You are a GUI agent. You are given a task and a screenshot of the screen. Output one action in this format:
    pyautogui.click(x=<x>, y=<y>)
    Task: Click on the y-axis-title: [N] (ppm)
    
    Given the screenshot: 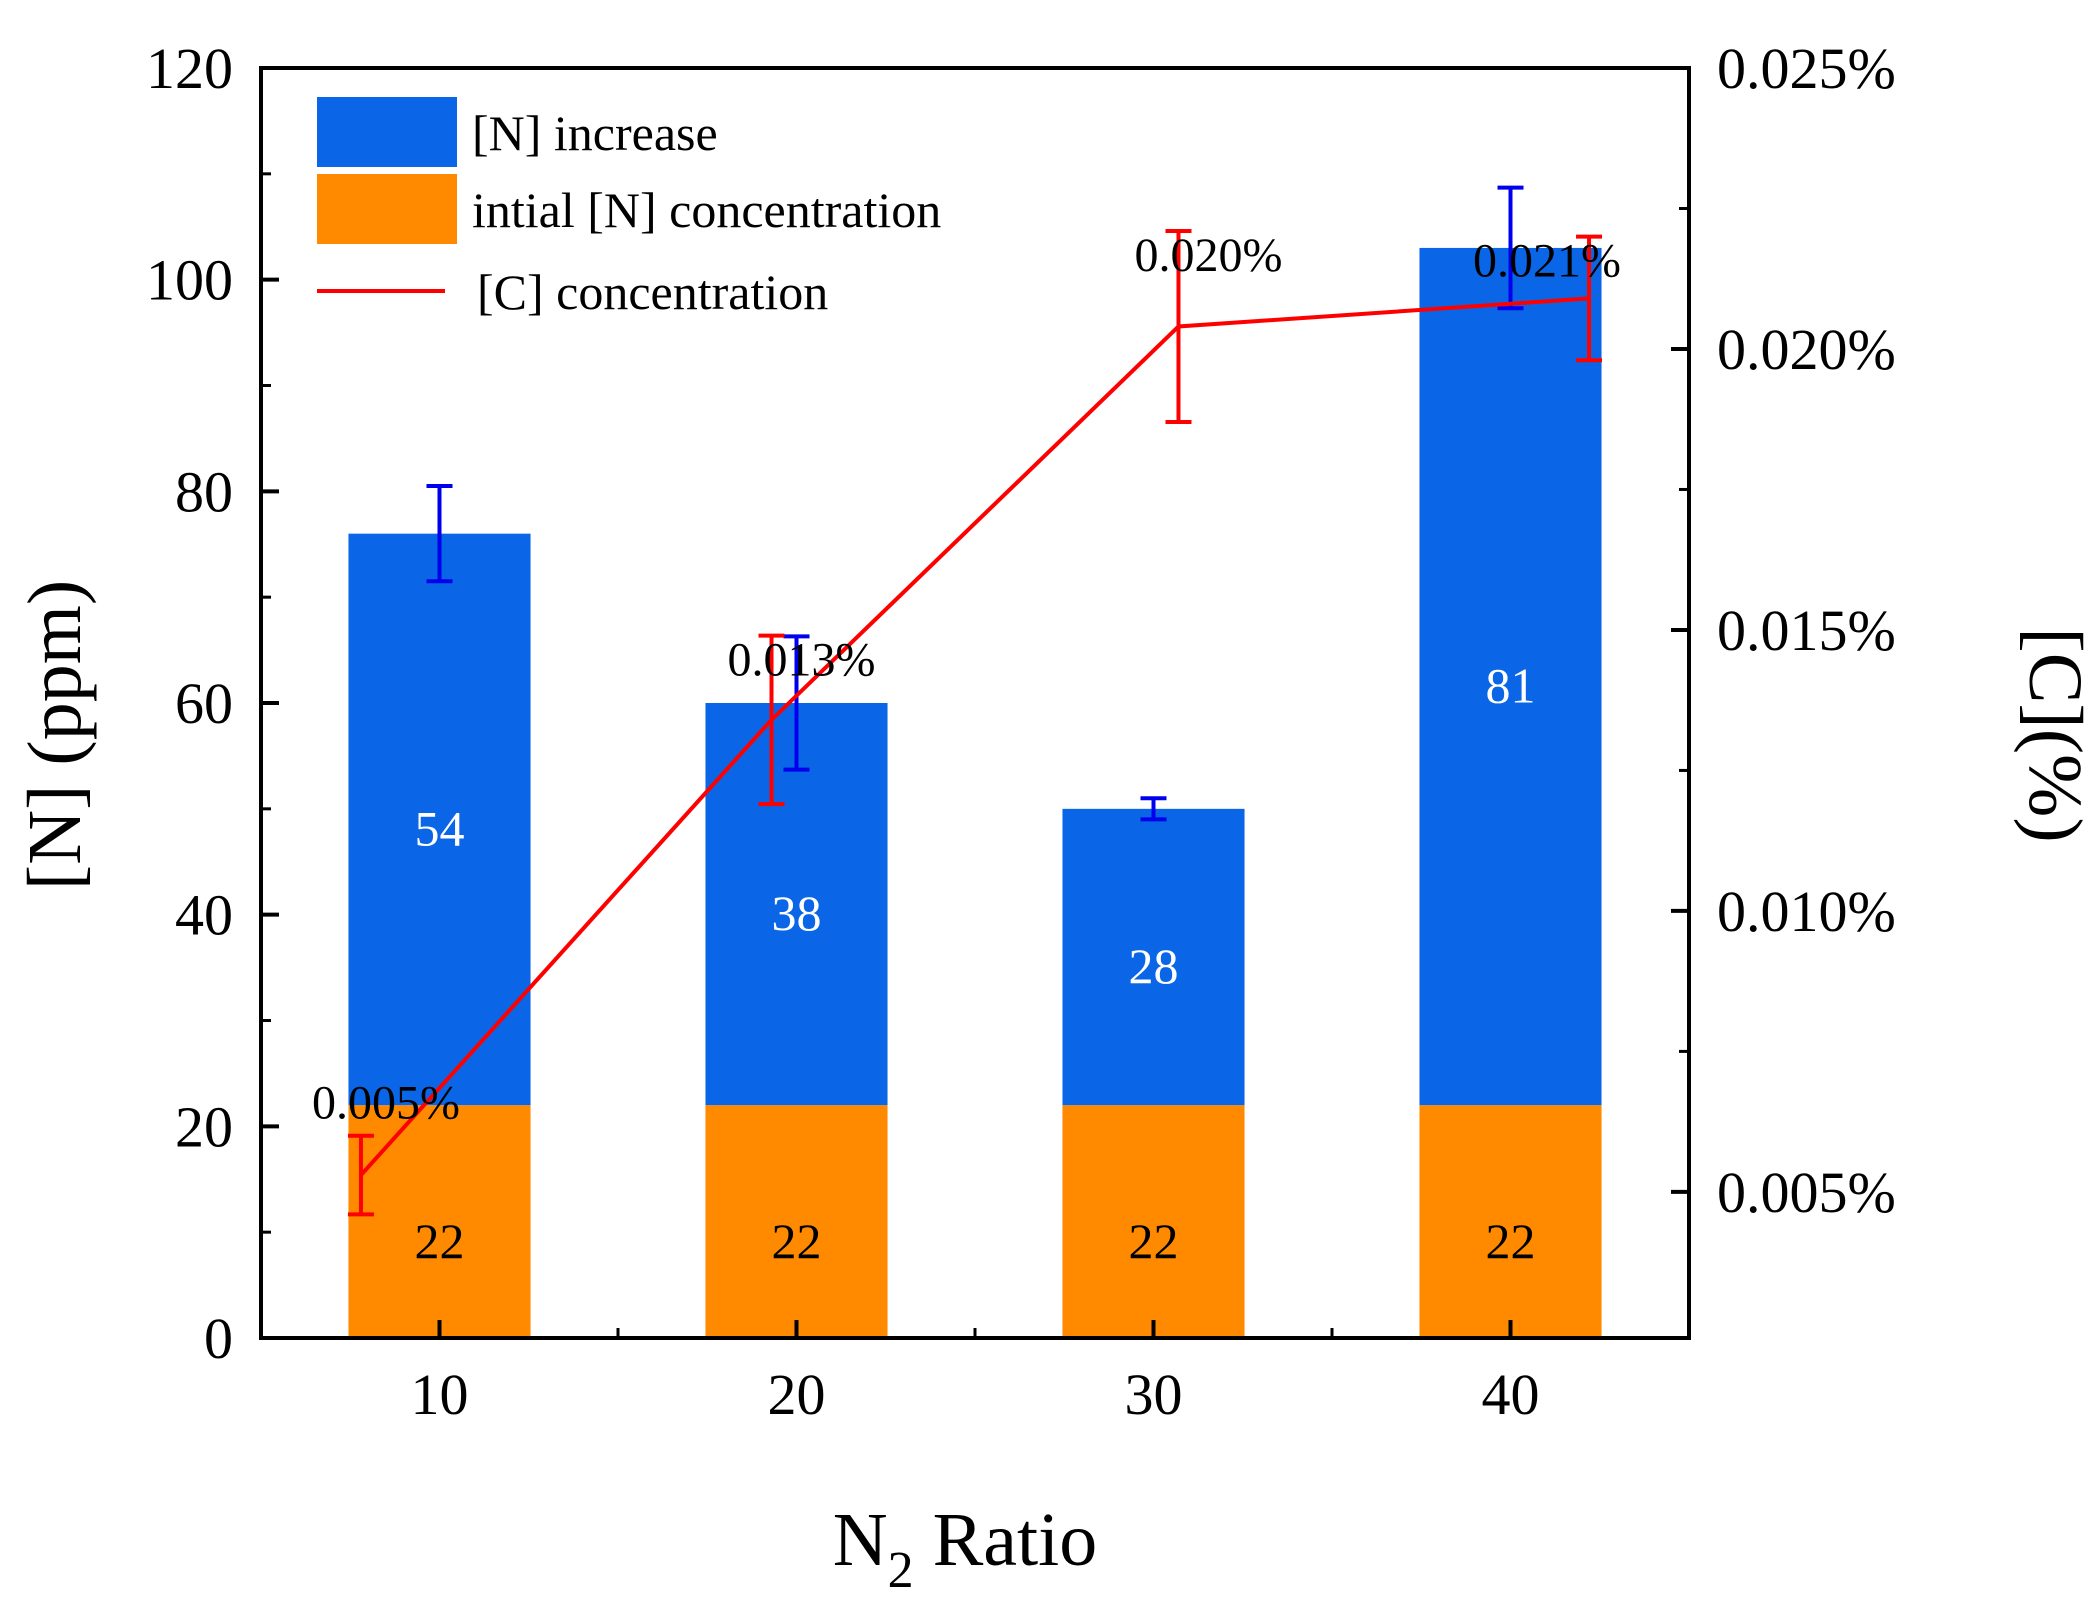 What is the action you would take?
    pyautogui.click(x=55, y=735)
    